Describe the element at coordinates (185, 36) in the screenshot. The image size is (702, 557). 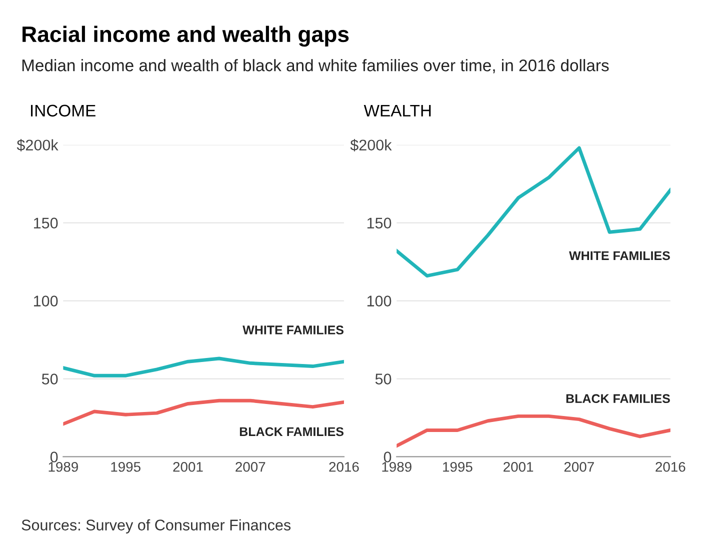
I see `chart-title: Racial income and wealth gaps` at that location.